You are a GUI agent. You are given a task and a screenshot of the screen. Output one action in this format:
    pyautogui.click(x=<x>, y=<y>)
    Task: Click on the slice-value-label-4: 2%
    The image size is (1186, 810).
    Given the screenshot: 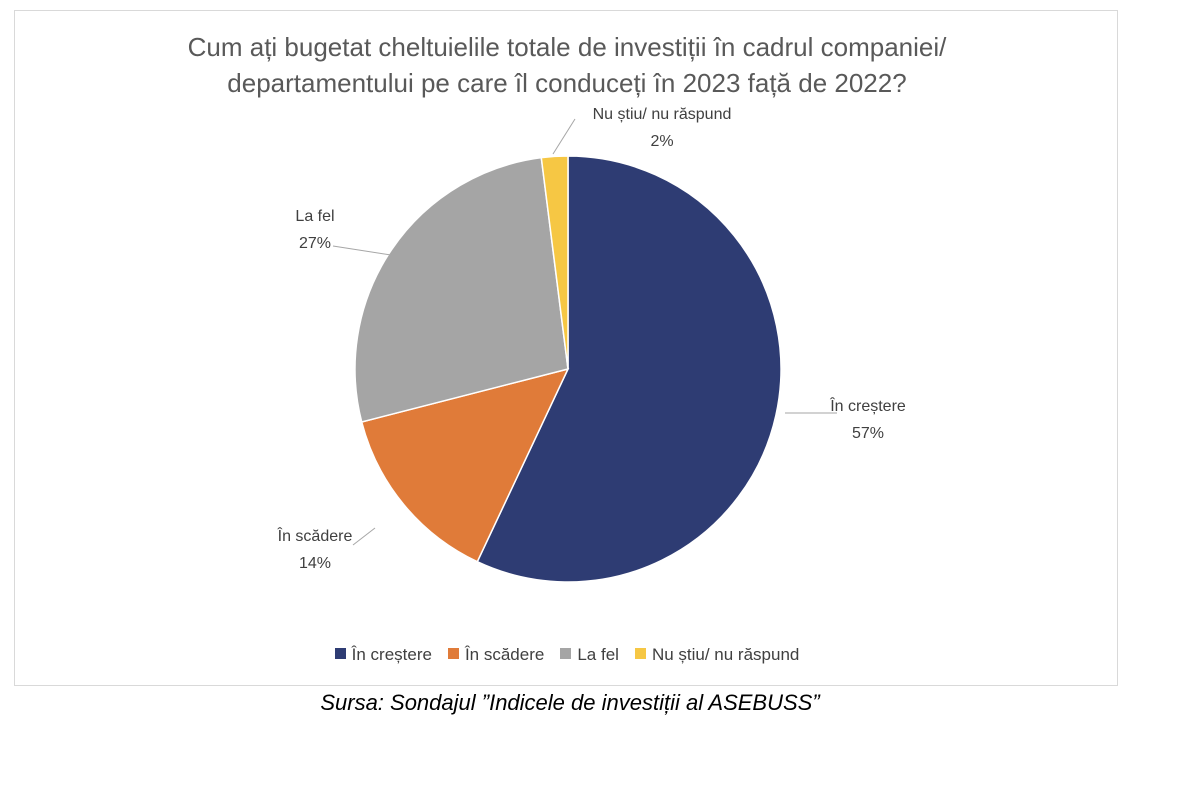 What is the action you would take?
    pyautogui.click(x=661, y=141)
    